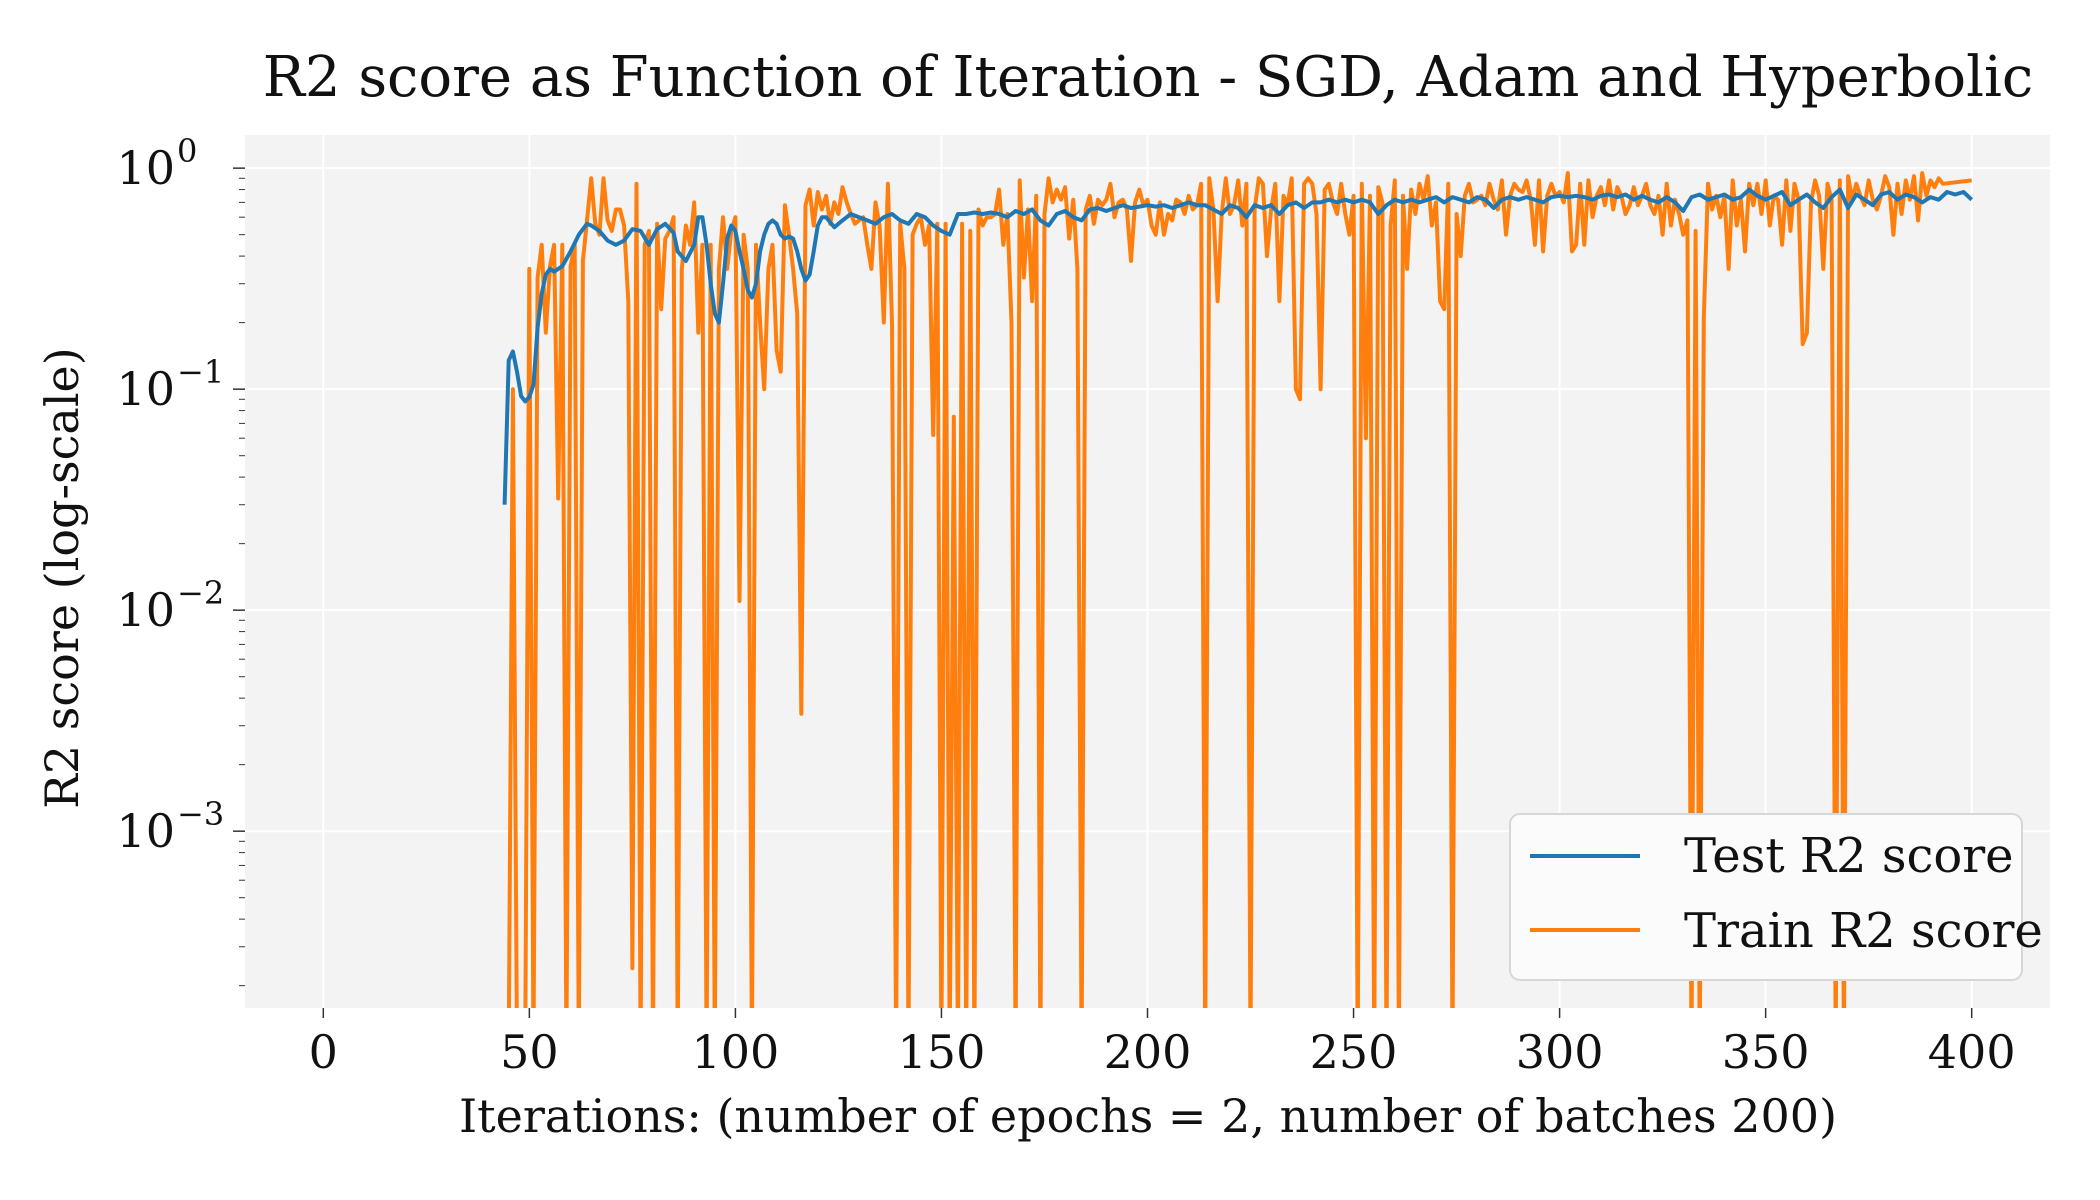 This screenshot has height=1200, width=2100. Describe the element at coordinates (1354, 1052) in the screenshot. I see `x-tick-label: 250` at that location.